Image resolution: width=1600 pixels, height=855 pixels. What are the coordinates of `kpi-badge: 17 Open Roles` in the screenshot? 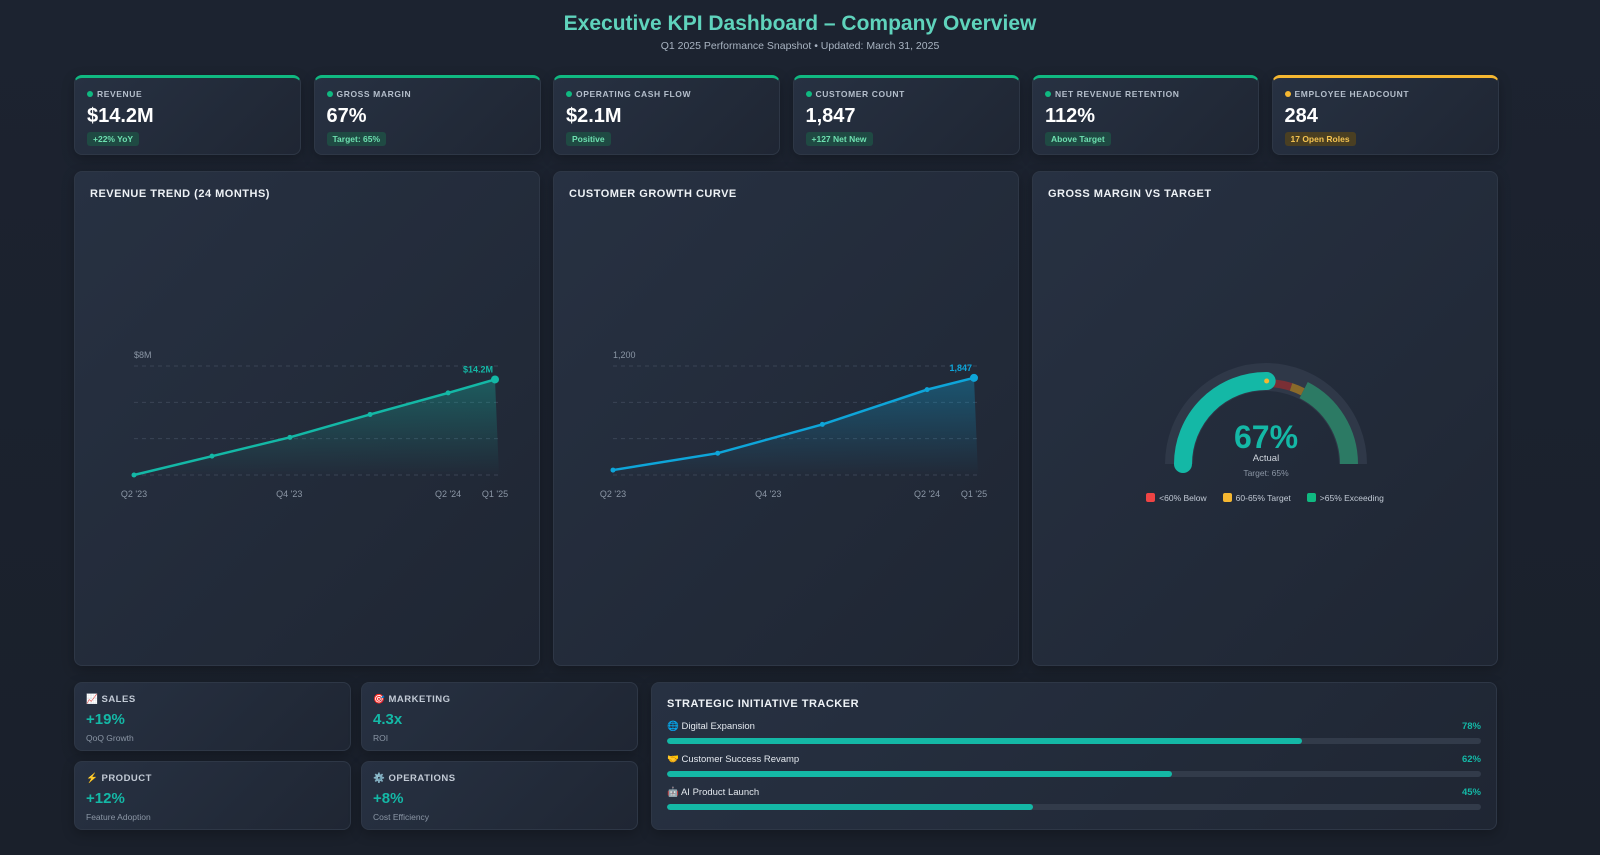 It's located at (1320, 139).